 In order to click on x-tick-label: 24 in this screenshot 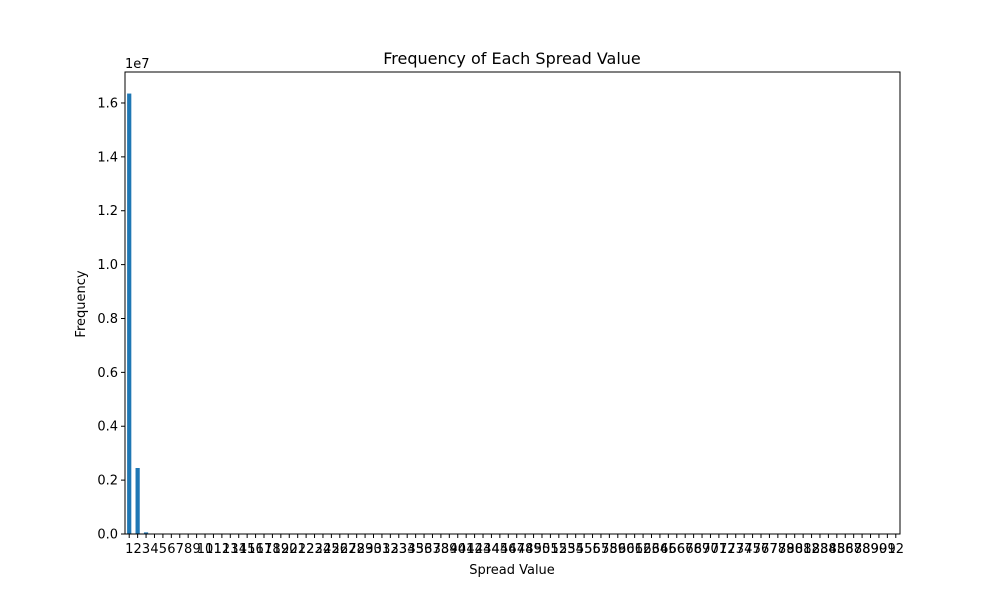, I will do `click(323, 549)`.